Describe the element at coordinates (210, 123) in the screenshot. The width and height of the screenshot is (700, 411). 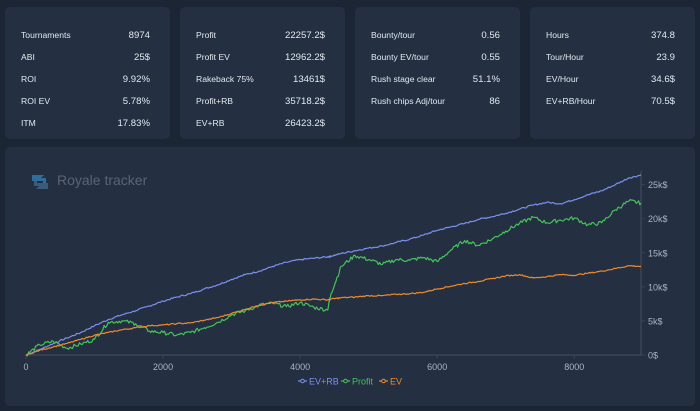
I see `stat-label: EV+RB` at that location.